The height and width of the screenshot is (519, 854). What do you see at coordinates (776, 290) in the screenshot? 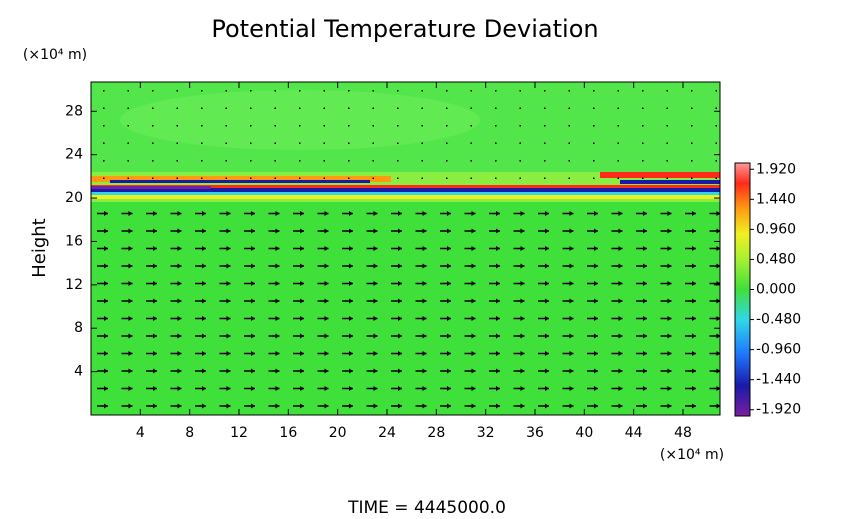
I see `colorbar-tick-label: 0.000` at bounding box center [776, 290].